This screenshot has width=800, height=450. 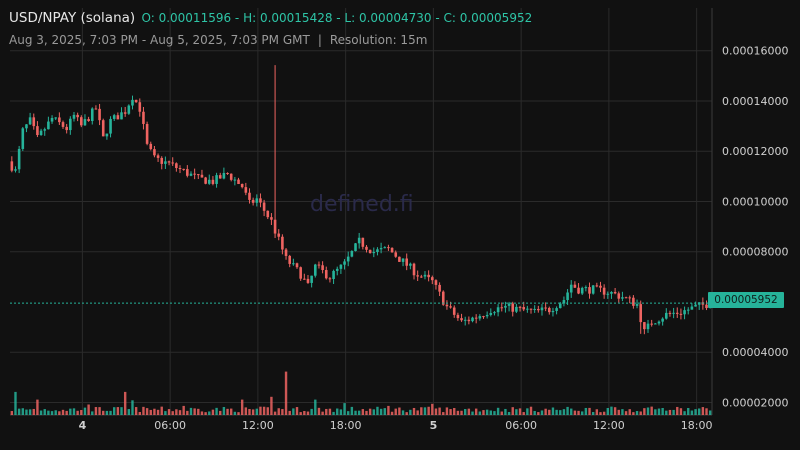 I want to click on y-tick-label: 0.00002000, so click(x=755, y=402).